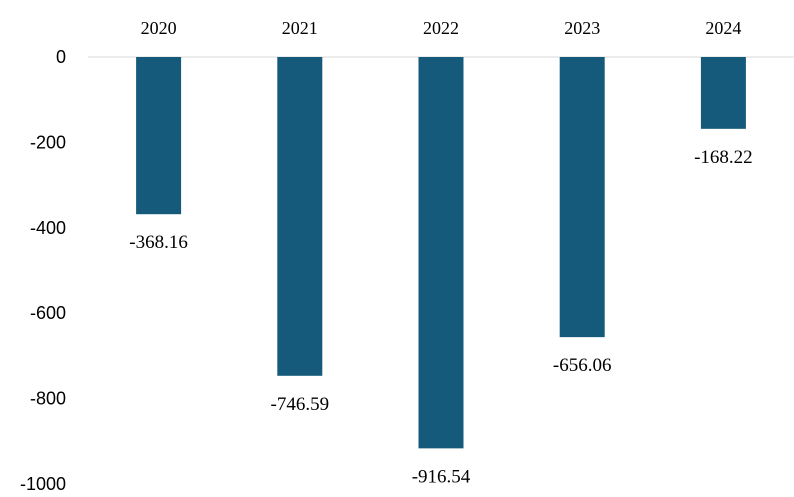 Image resolution: width=794 pixels, height=497 pixels. Describe the element at coordinates (43, 484) in the screenshot. I see `y-tick-label: -1000` at that location.